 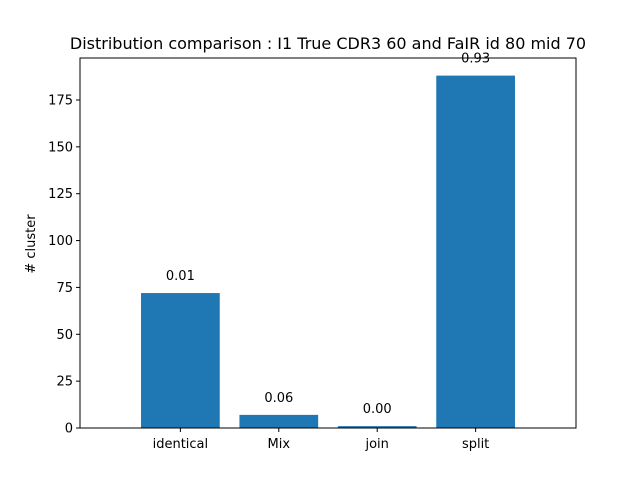 I want to click on y-tick-label: 75, so click(x=64, y=288).